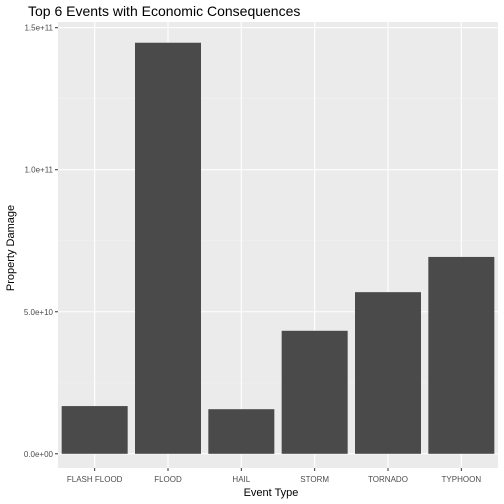 This screenshot has width=504, height=504. Describe the element at coordinates (462, 479) in the screenshot. I see `x-tick-label: TYPHOON` at that location.